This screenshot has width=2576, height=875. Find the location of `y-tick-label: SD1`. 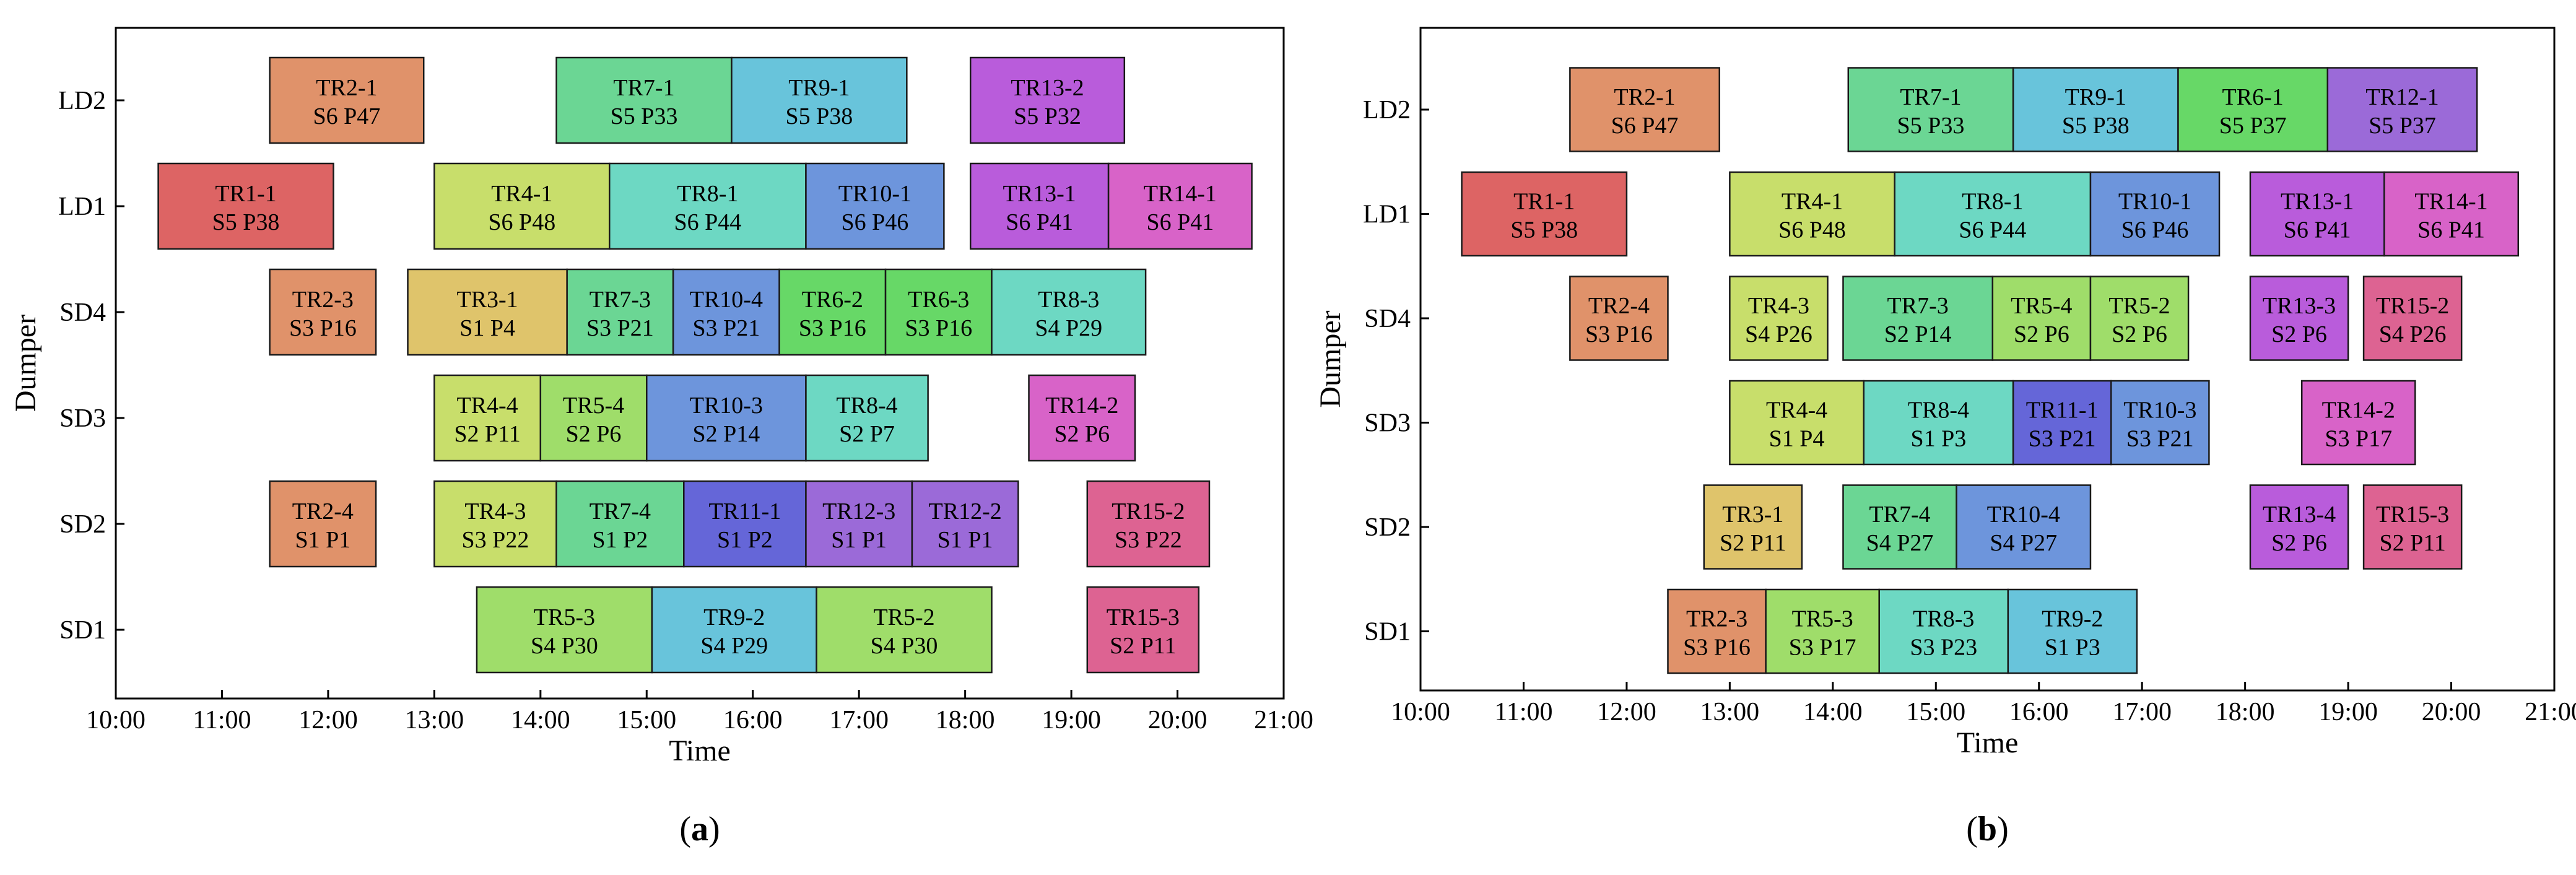

y-tick-label: SD1 is located at coordinates (82, 630).